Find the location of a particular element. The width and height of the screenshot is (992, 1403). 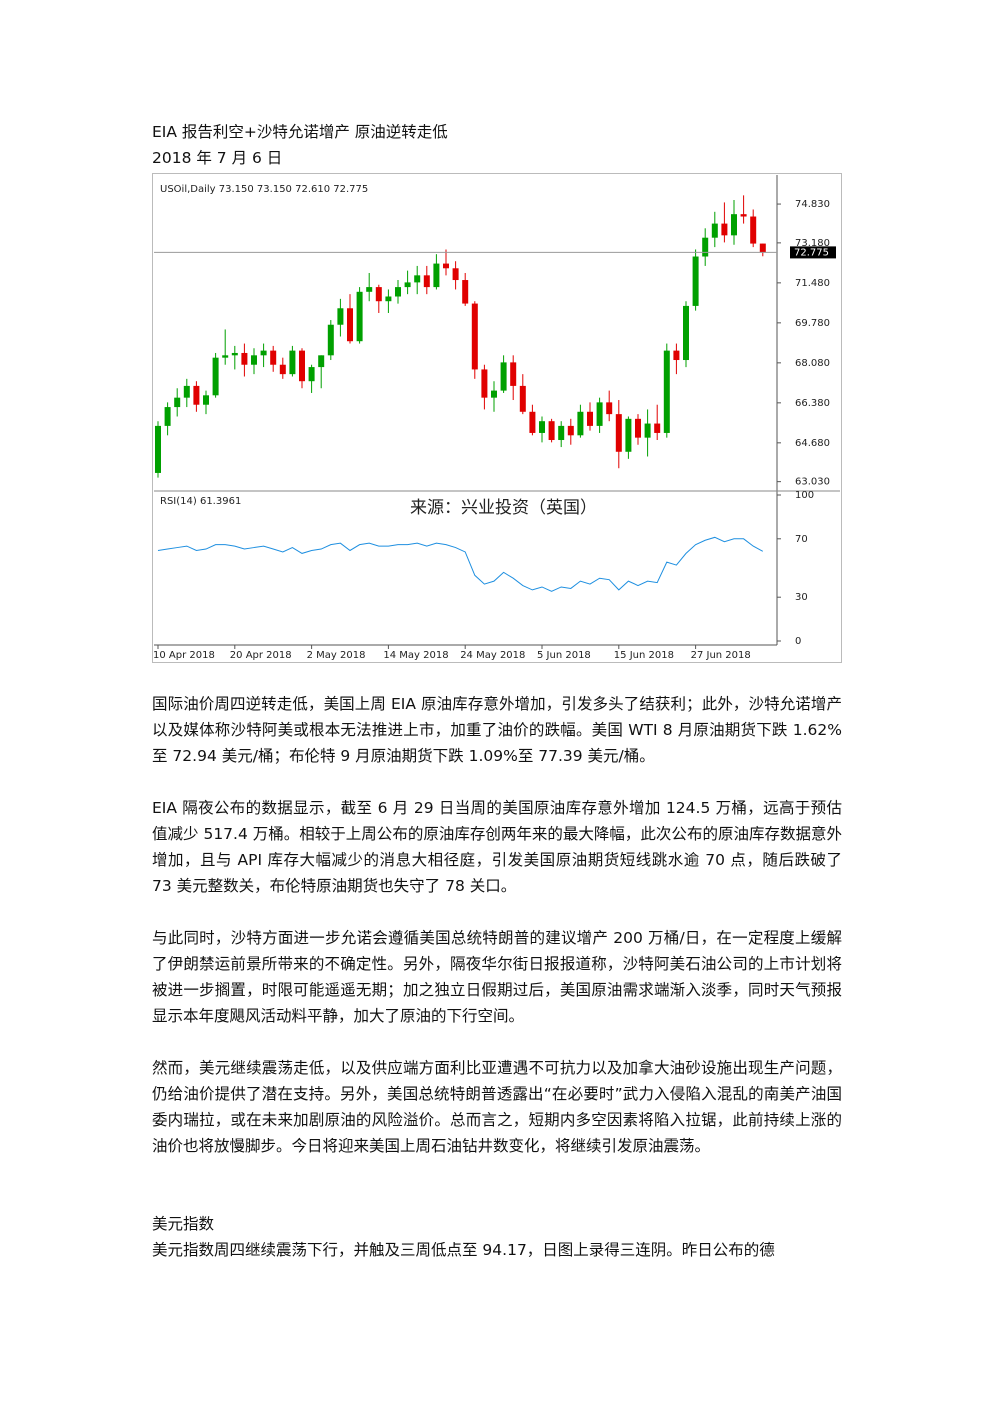

last-price-label: 72.775 is located at coordinates (811, 252).